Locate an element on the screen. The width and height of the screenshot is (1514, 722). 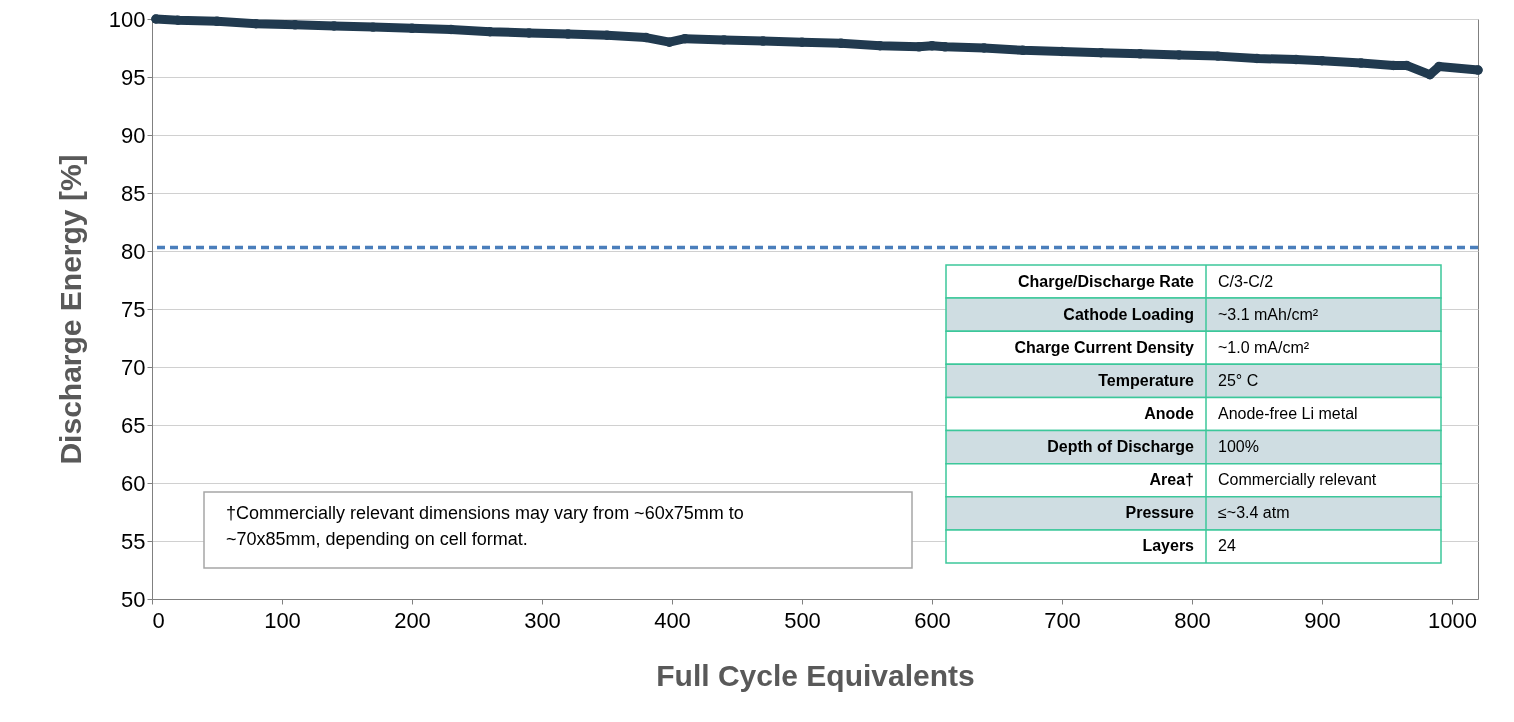
annotation: Depth of Discharge is located at coordinates (1121, 447).